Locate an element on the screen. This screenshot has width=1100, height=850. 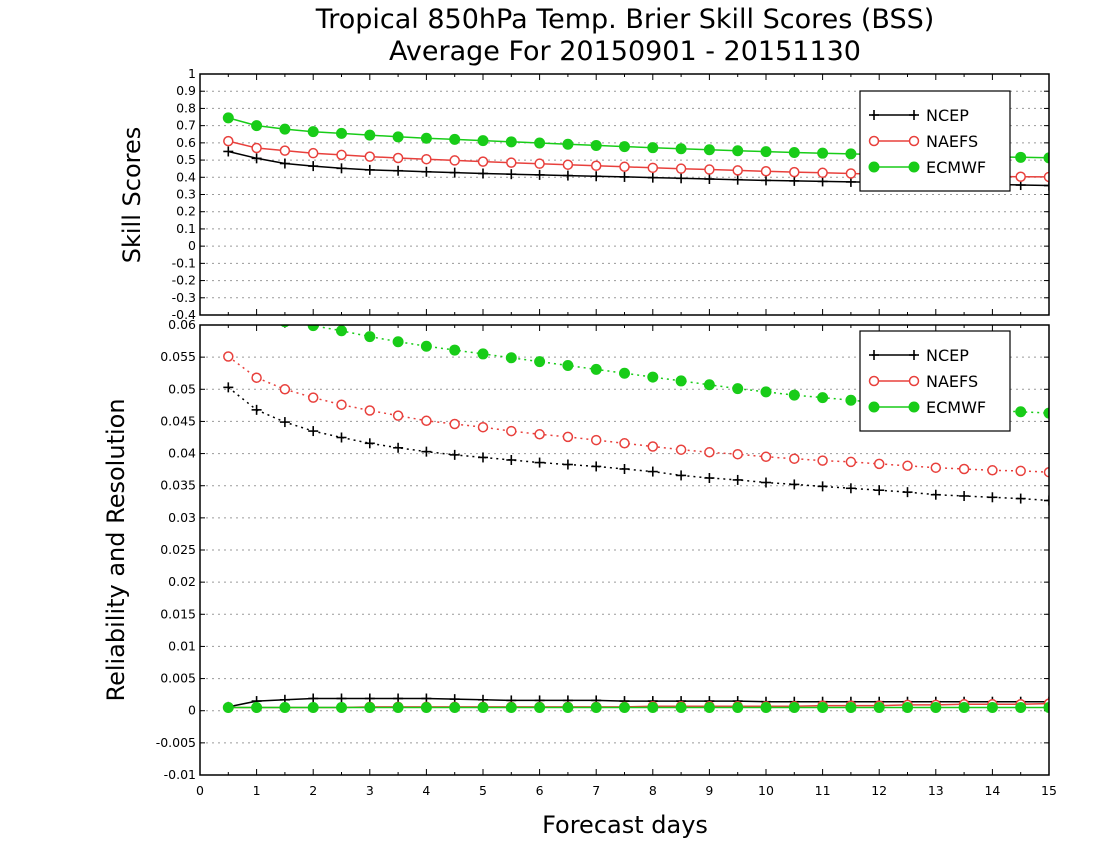
y-tick-label: 0.7 is located at coordinates (186, 125).